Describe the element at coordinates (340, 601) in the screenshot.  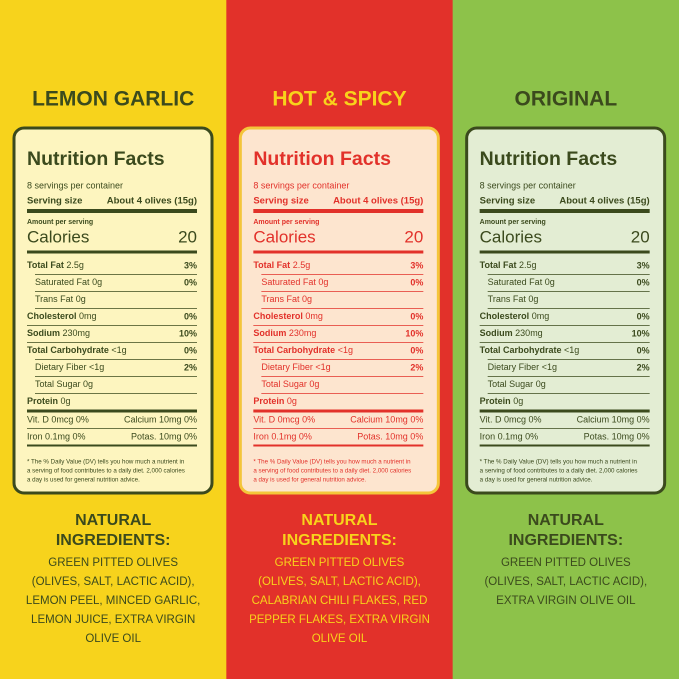
I see `ingredients-line: CALABRIAN CHILI FLAKES, RED` at that location.